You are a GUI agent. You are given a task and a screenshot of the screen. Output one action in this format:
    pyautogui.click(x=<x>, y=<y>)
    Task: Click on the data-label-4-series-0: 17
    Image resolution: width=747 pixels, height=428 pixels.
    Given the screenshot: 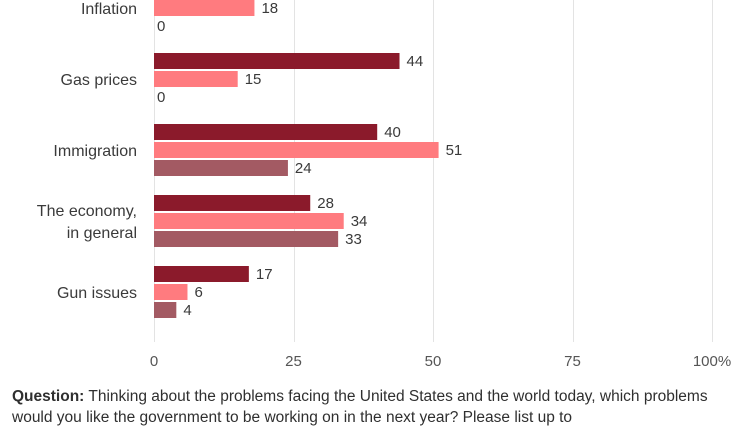 What is the action you would take?
    pyautogui.click(x=264, y=274)
    